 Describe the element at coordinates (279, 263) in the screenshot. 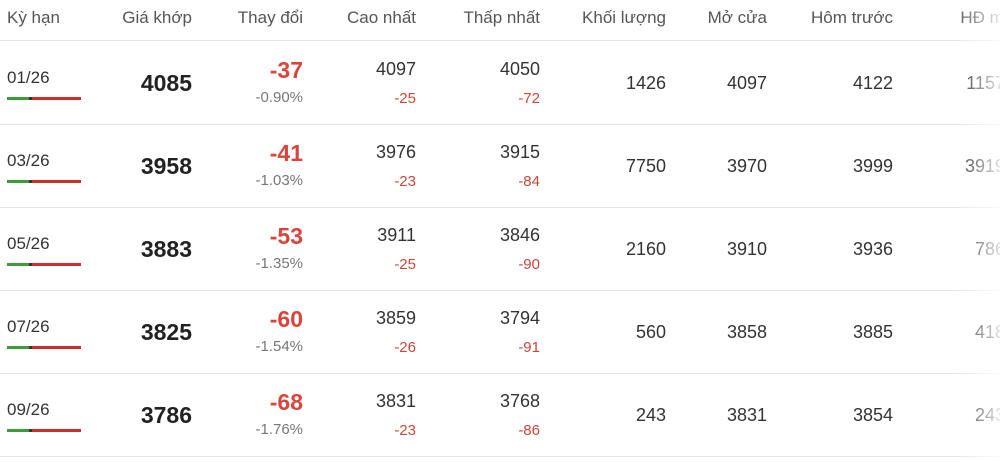

I see `change-pct: -1.35%` at that location.